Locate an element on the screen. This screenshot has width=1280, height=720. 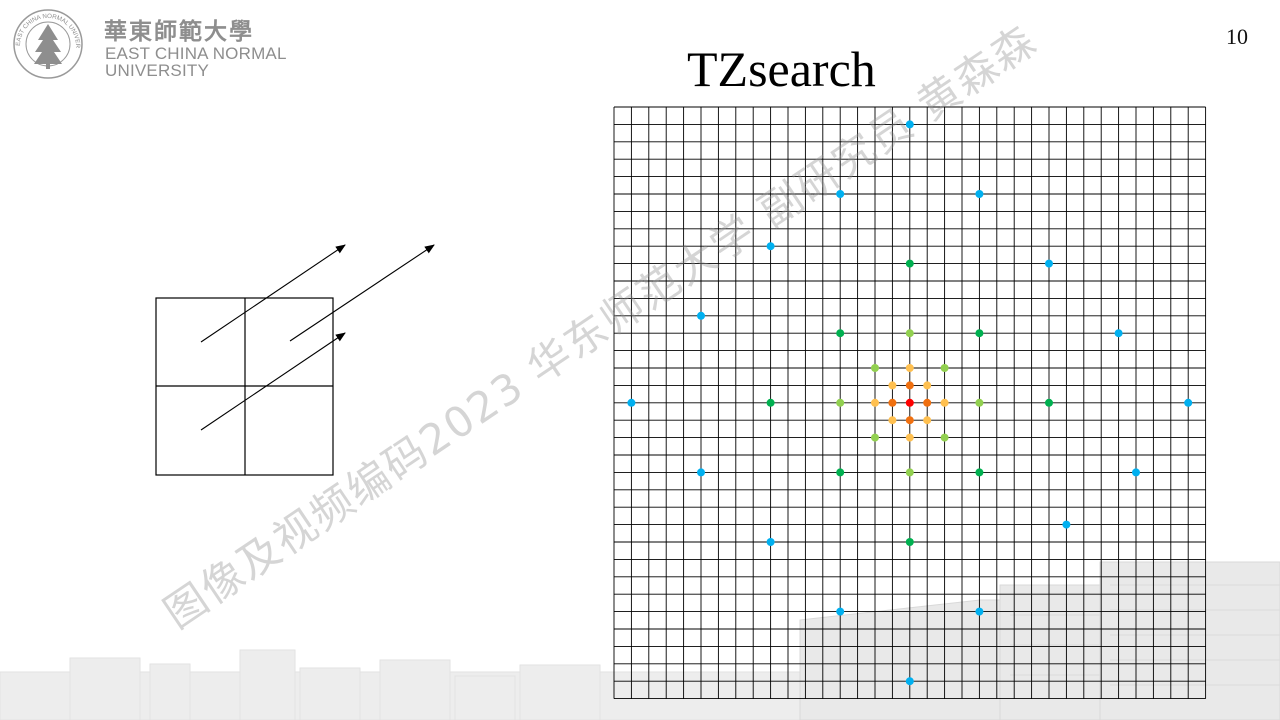
logo-english-name-line1: EAST CHINA NORMAL is located at coordinates (196, 53).